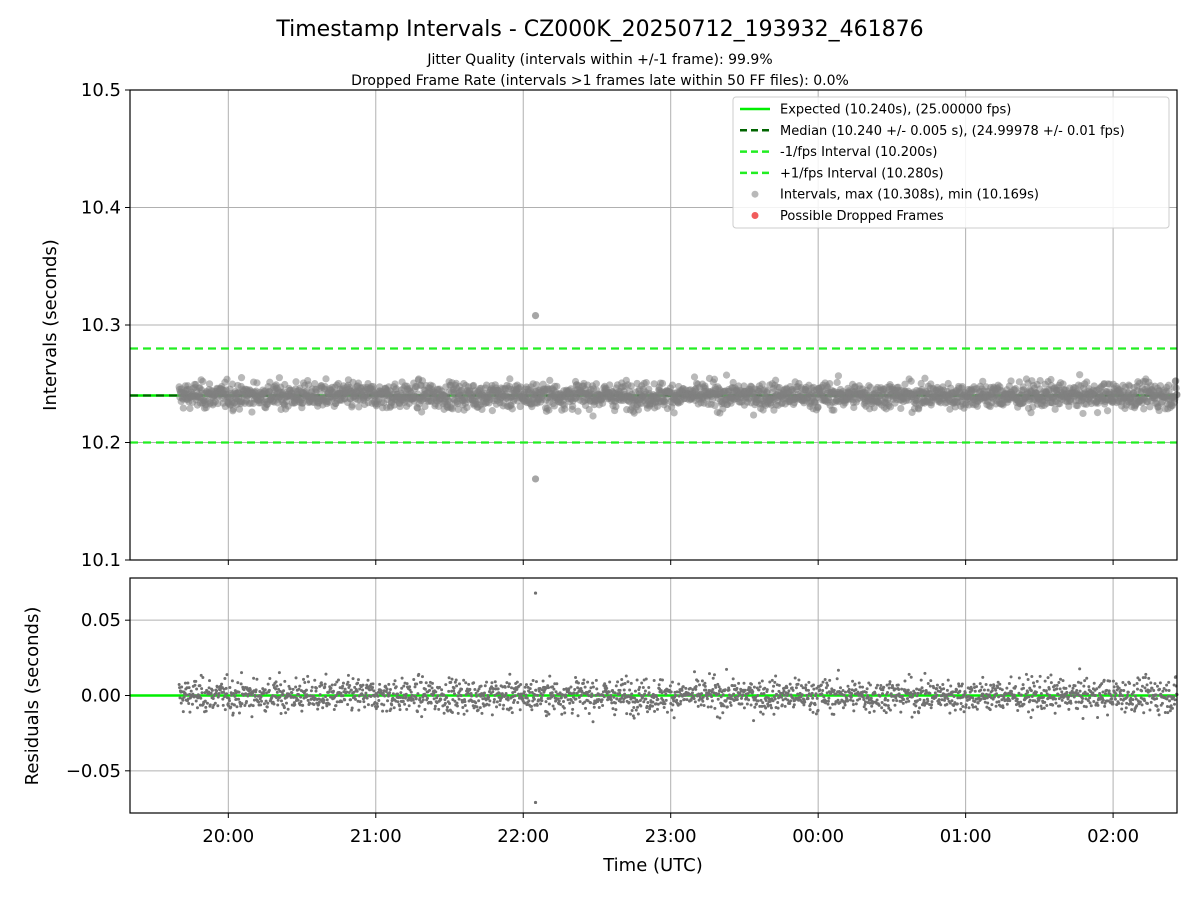 This screenshot has width=1200, height=900. I want to click on x-tick-label: 01:00, so click(966, 836).